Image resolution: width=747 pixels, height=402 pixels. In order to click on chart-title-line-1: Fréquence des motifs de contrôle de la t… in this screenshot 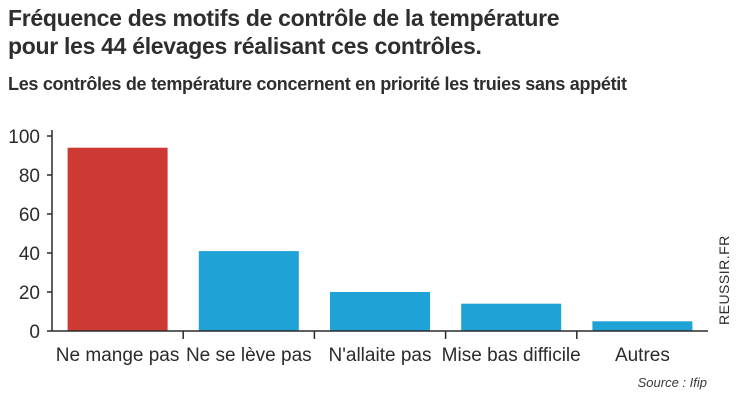, I will do `click(284, 18)`.